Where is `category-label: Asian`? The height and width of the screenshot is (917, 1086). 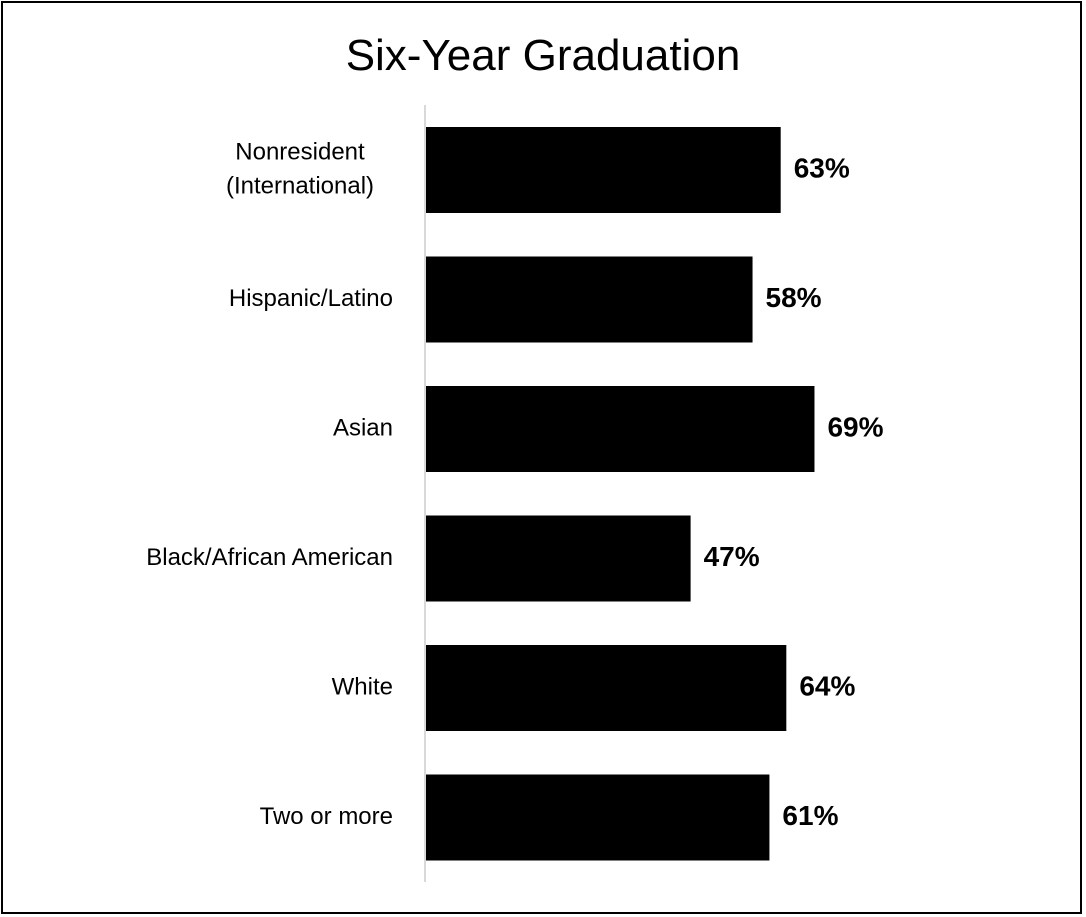
category-label: Asian is located at coordinates (363, 427).